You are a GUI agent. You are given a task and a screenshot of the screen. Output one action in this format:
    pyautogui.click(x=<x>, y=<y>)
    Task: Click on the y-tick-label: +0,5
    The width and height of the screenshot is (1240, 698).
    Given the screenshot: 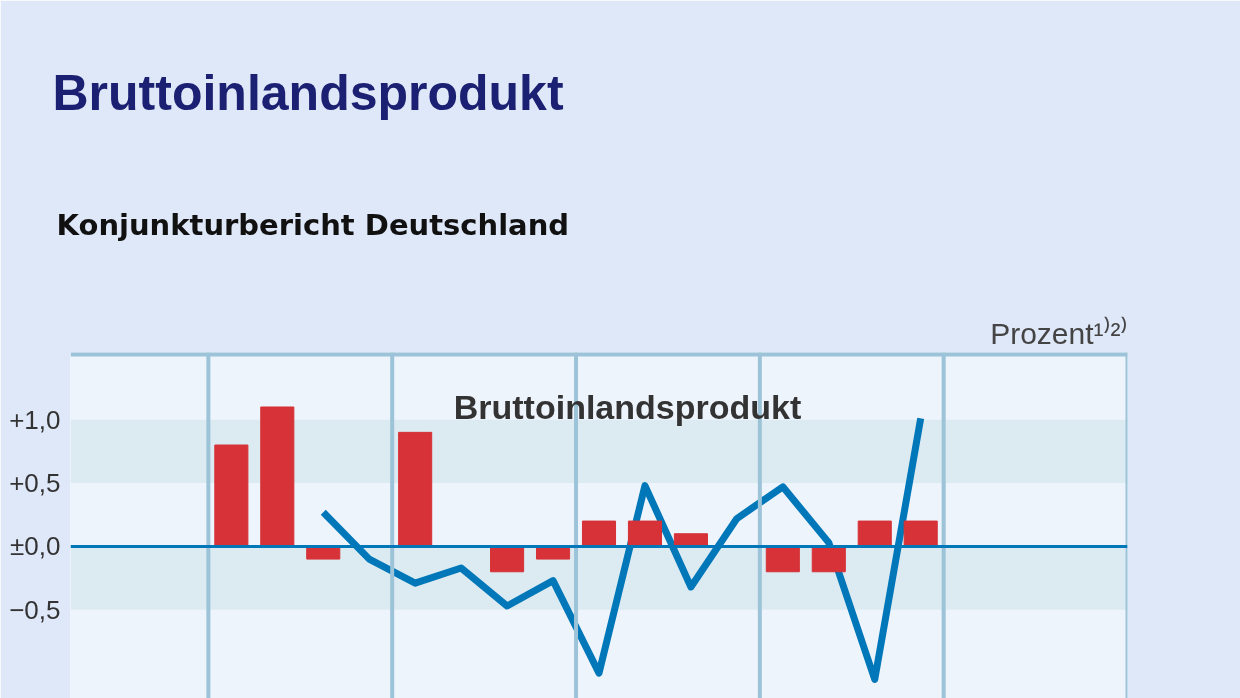 What is the action you would take?
    pyautogui.click(x=35, y=483)
    